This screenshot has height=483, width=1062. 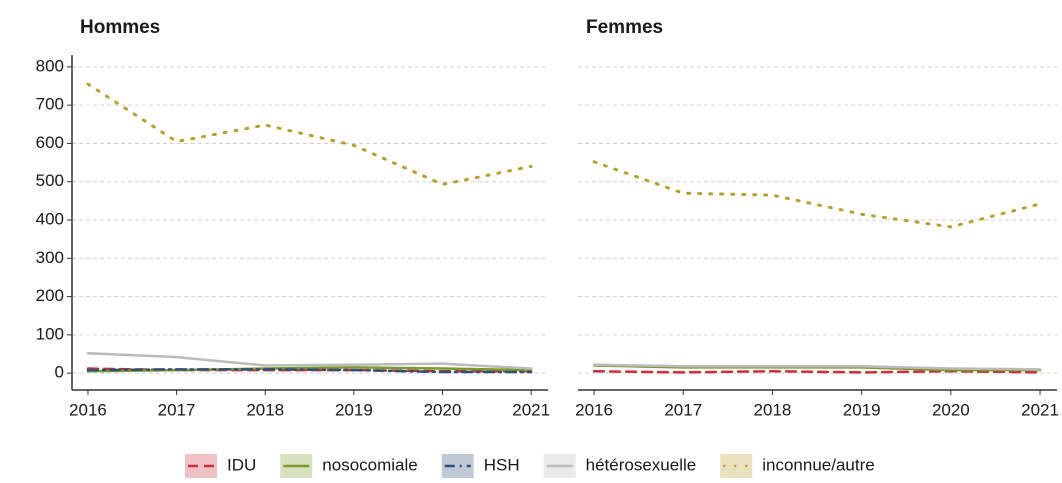 What do you see at coordinates (50, 142) in the screenshot?
I see `y-tick-label: 600` at bounding box center [50, 142].